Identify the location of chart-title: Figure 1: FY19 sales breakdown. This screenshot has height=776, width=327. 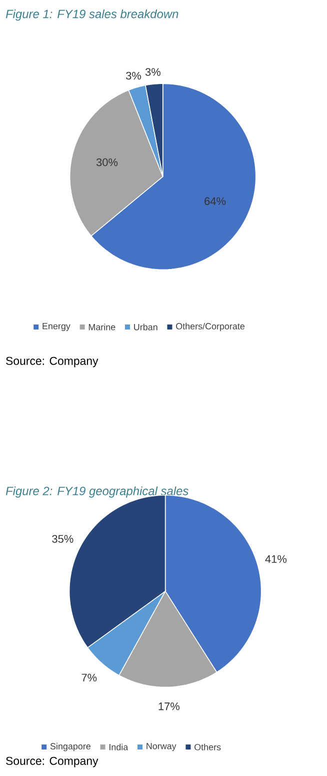
(92, 15).